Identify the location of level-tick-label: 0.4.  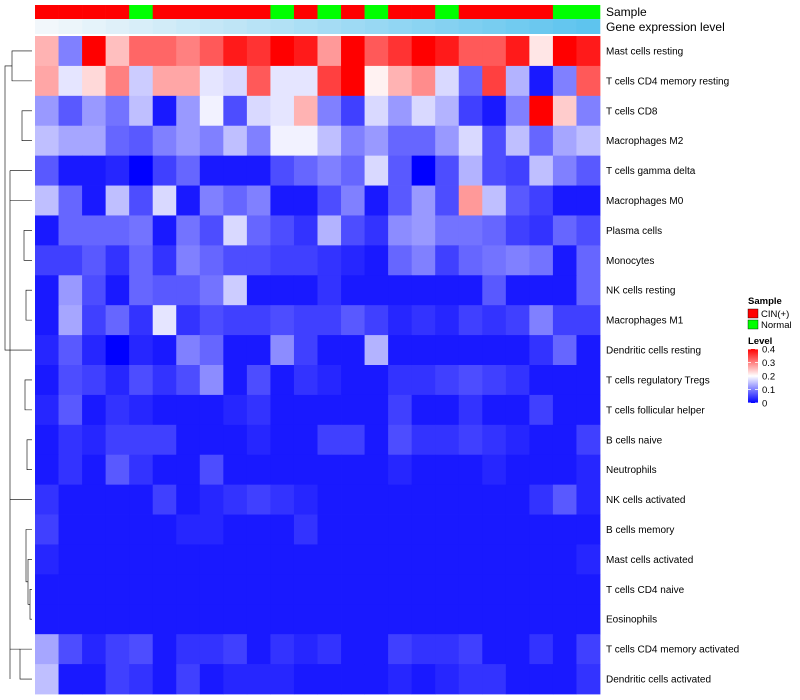
(768, 350).